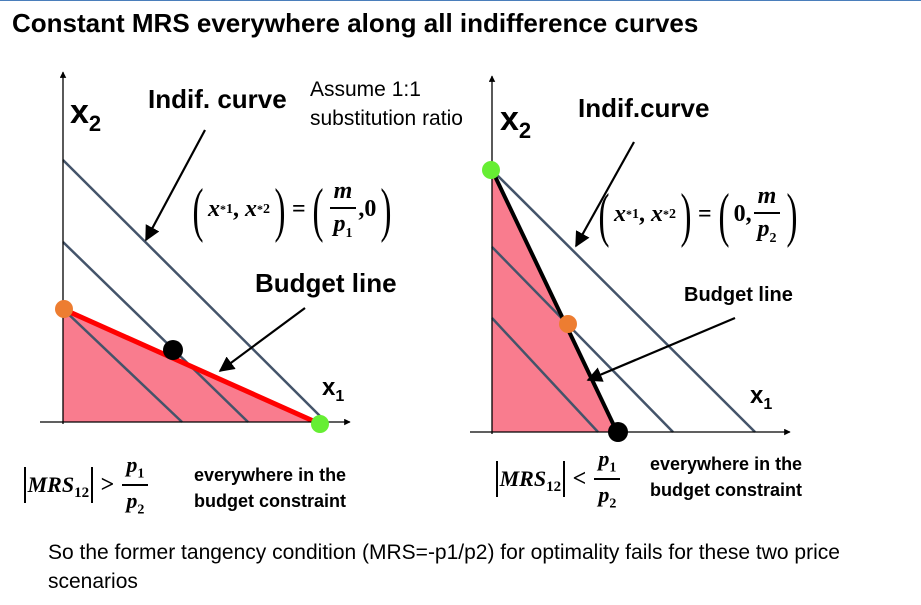 Image resolution: width=921 pixels, height=605 pixels. I want to click on left-budget-arrow, so click(262, 339).